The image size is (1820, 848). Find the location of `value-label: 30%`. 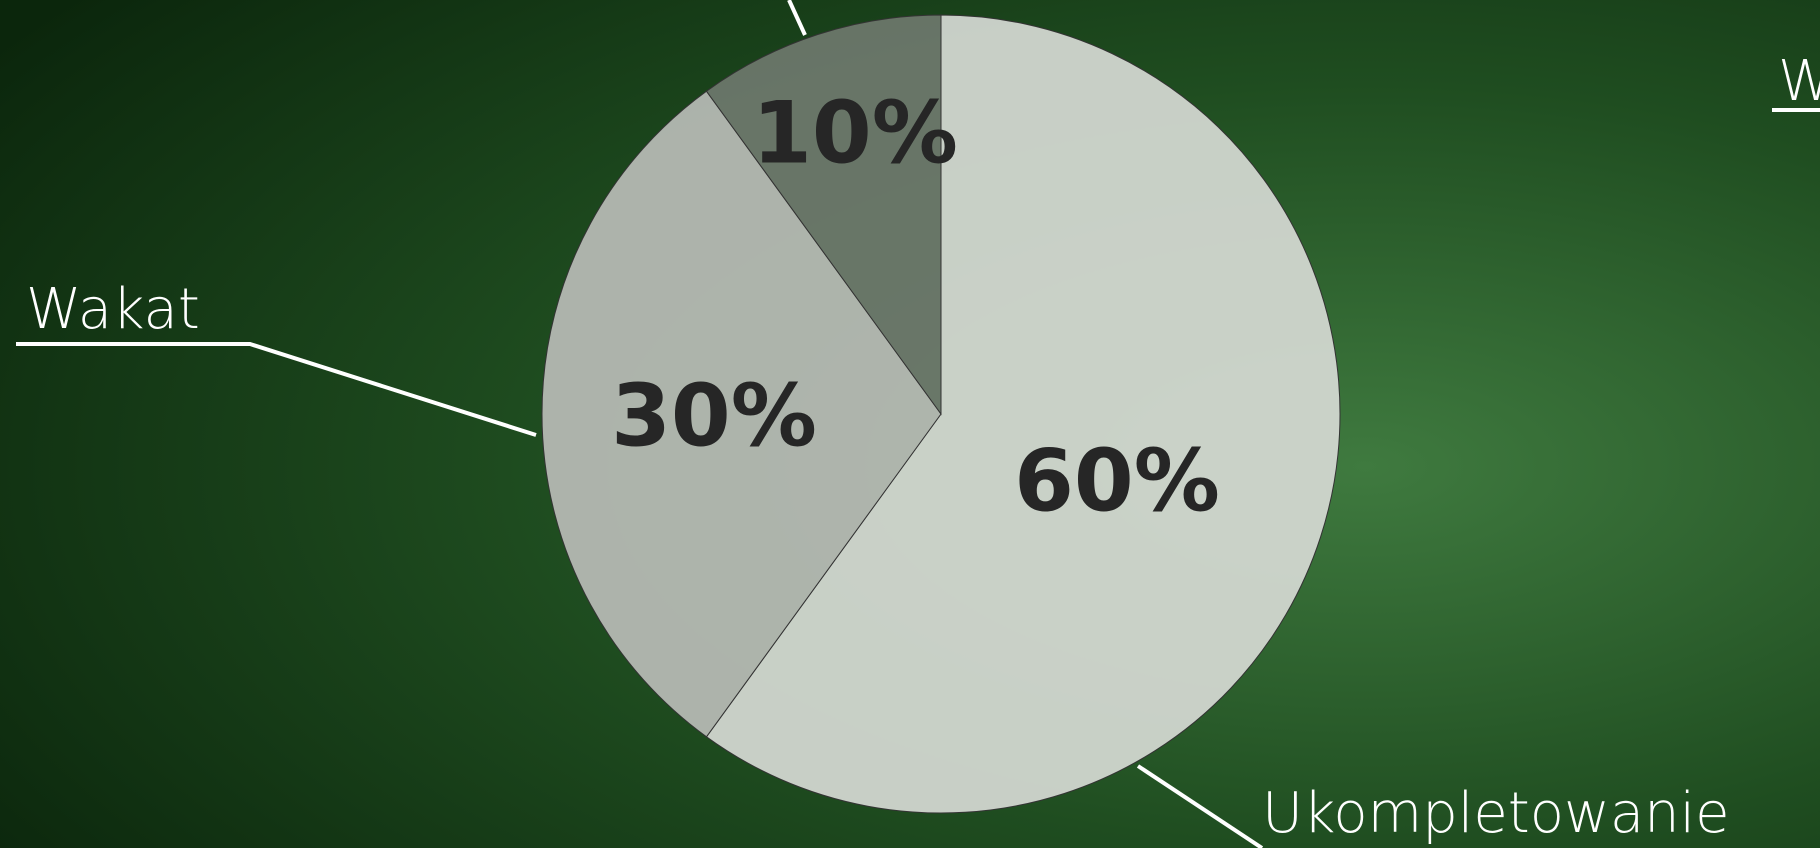

value-label: 30% is located at coordinates (714, 416).